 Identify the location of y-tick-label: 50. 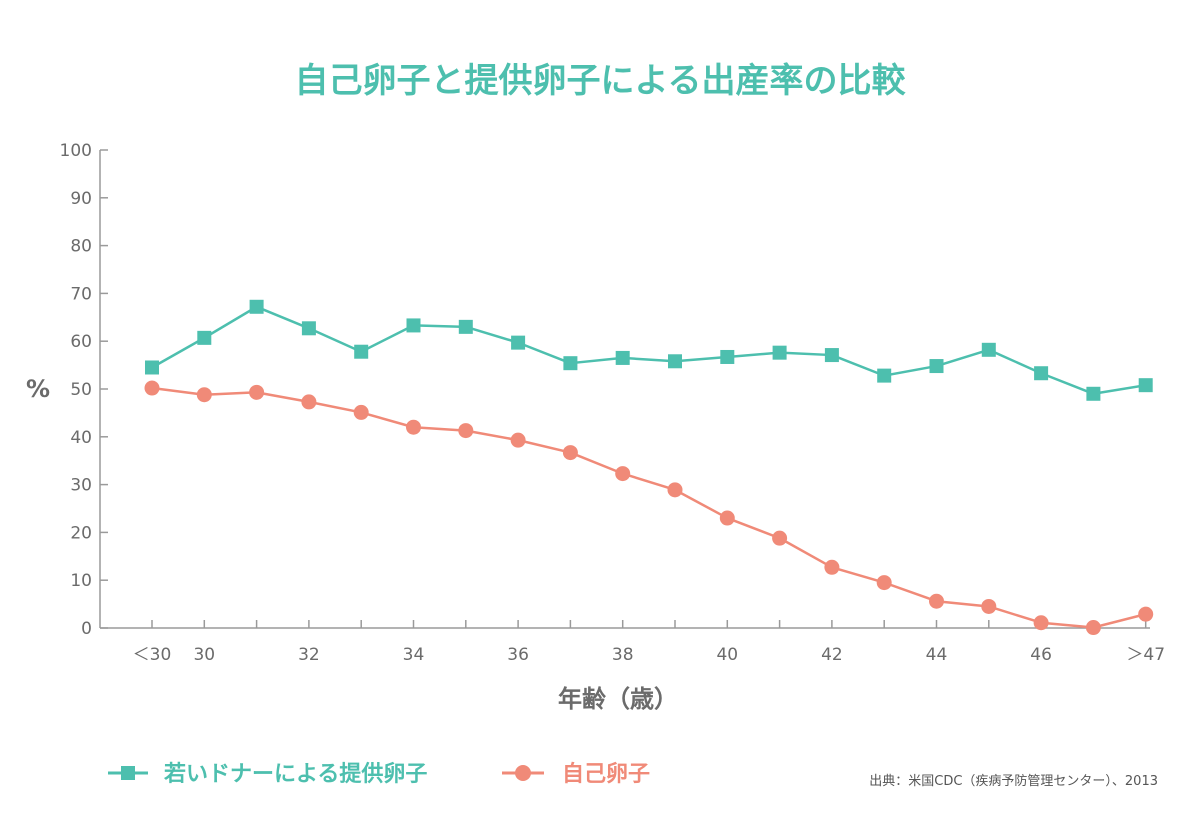
(81, 390).